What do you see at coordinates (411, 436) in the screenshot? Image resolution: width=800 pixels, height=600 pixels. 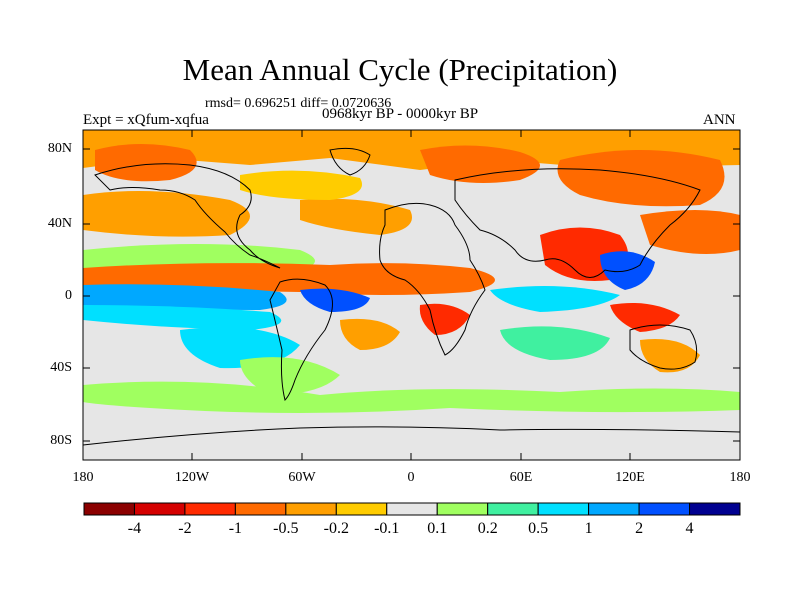 I see `coast-antarctica` at bounding box center [411, 436].